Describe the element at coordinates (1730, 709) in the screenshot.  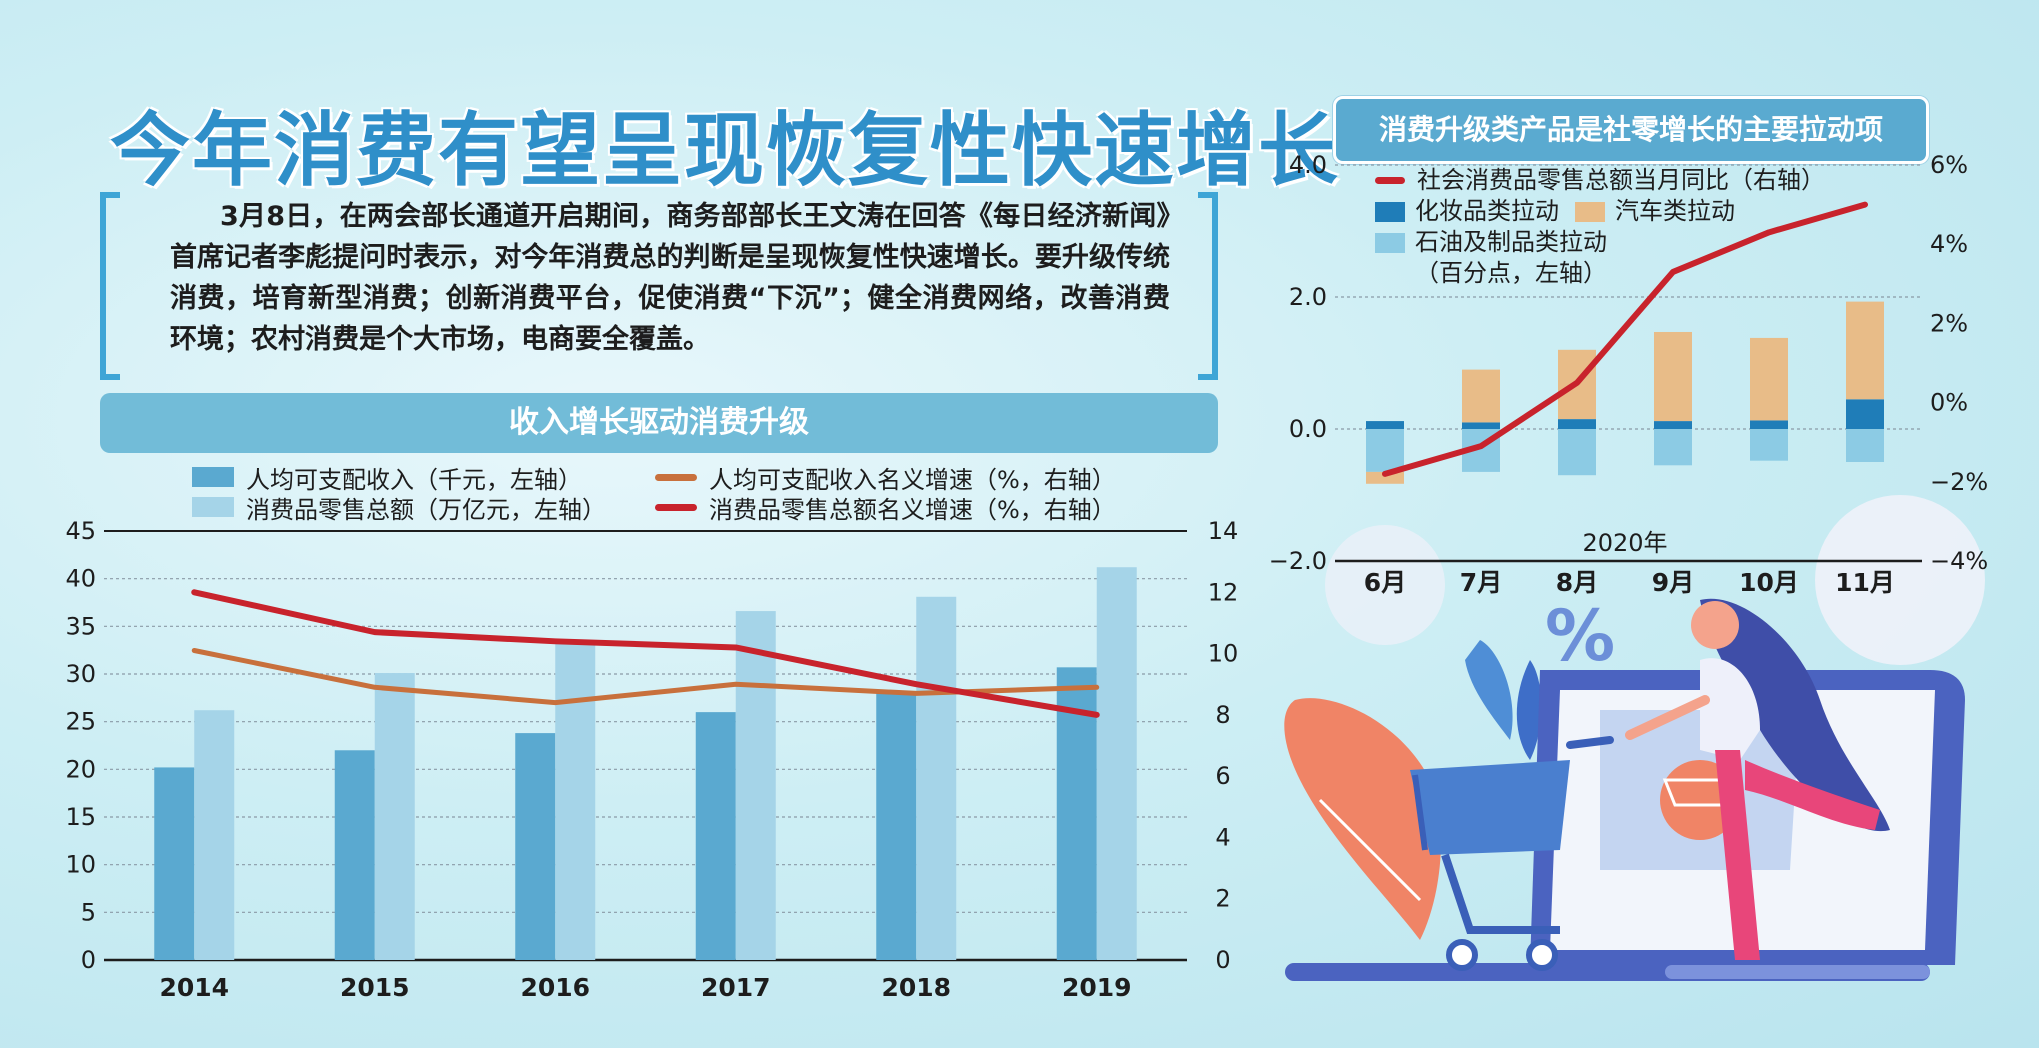
I see `woman-shirt` at that location.